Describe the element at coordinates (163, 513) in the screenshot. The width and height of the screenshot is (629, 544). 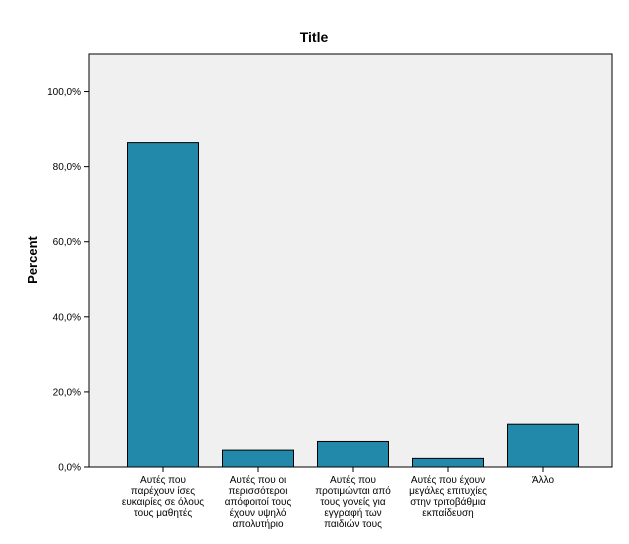
I see `x-tick-label-line: τους μαθητές` at that location.